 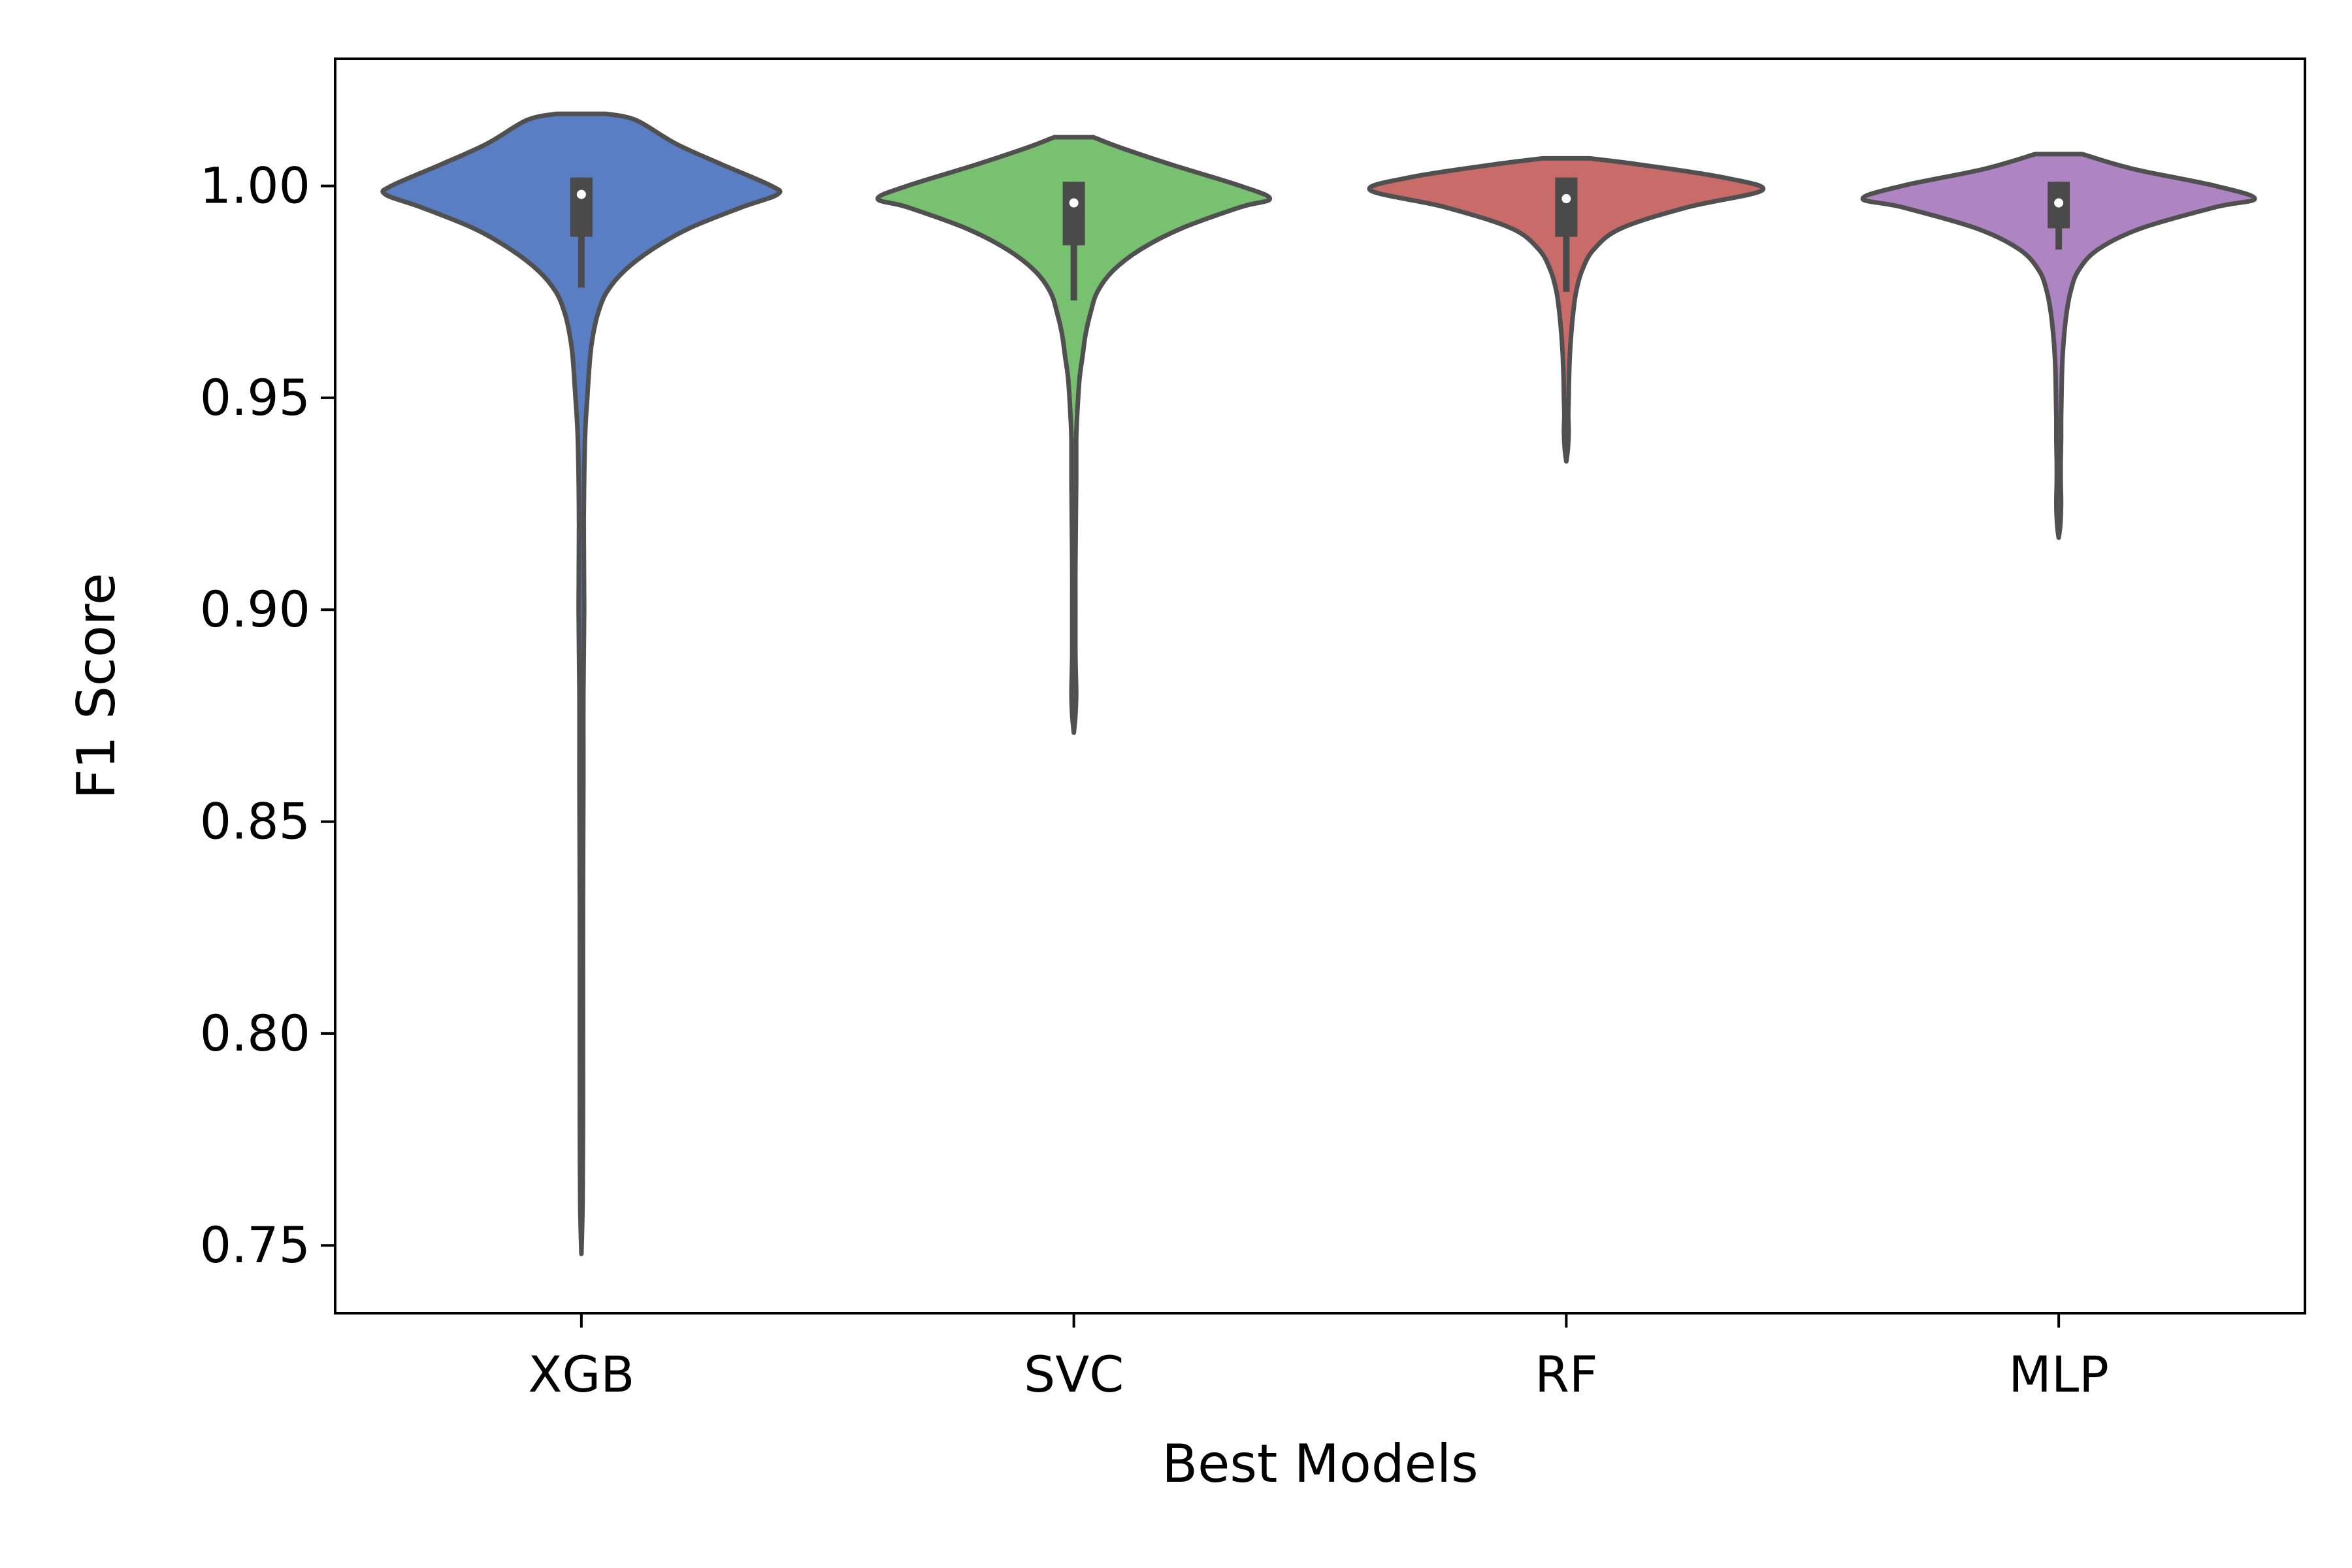 I want to click on violin-body-mlp, so click(x=2058, y=346).